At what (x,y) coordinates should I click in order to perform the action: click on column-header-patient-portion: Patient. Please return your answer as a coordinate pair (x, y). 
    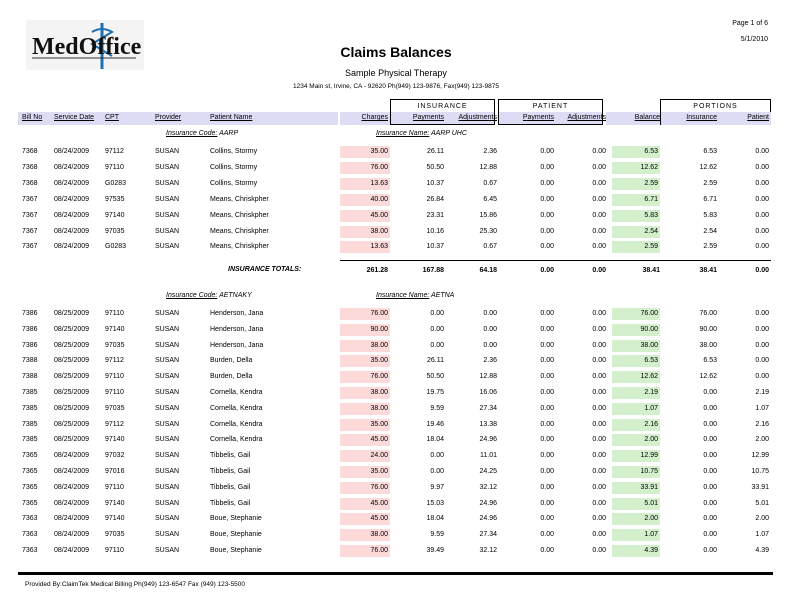
    Looking at the image, I should click on (758, 117).